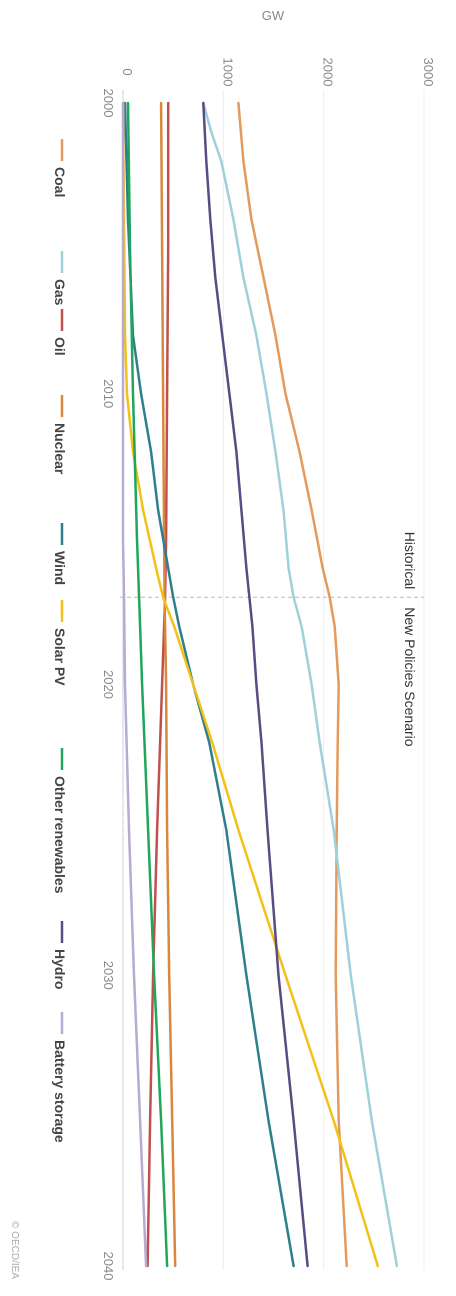  I want to click on y-axis-label: GW, so click(273, 15).